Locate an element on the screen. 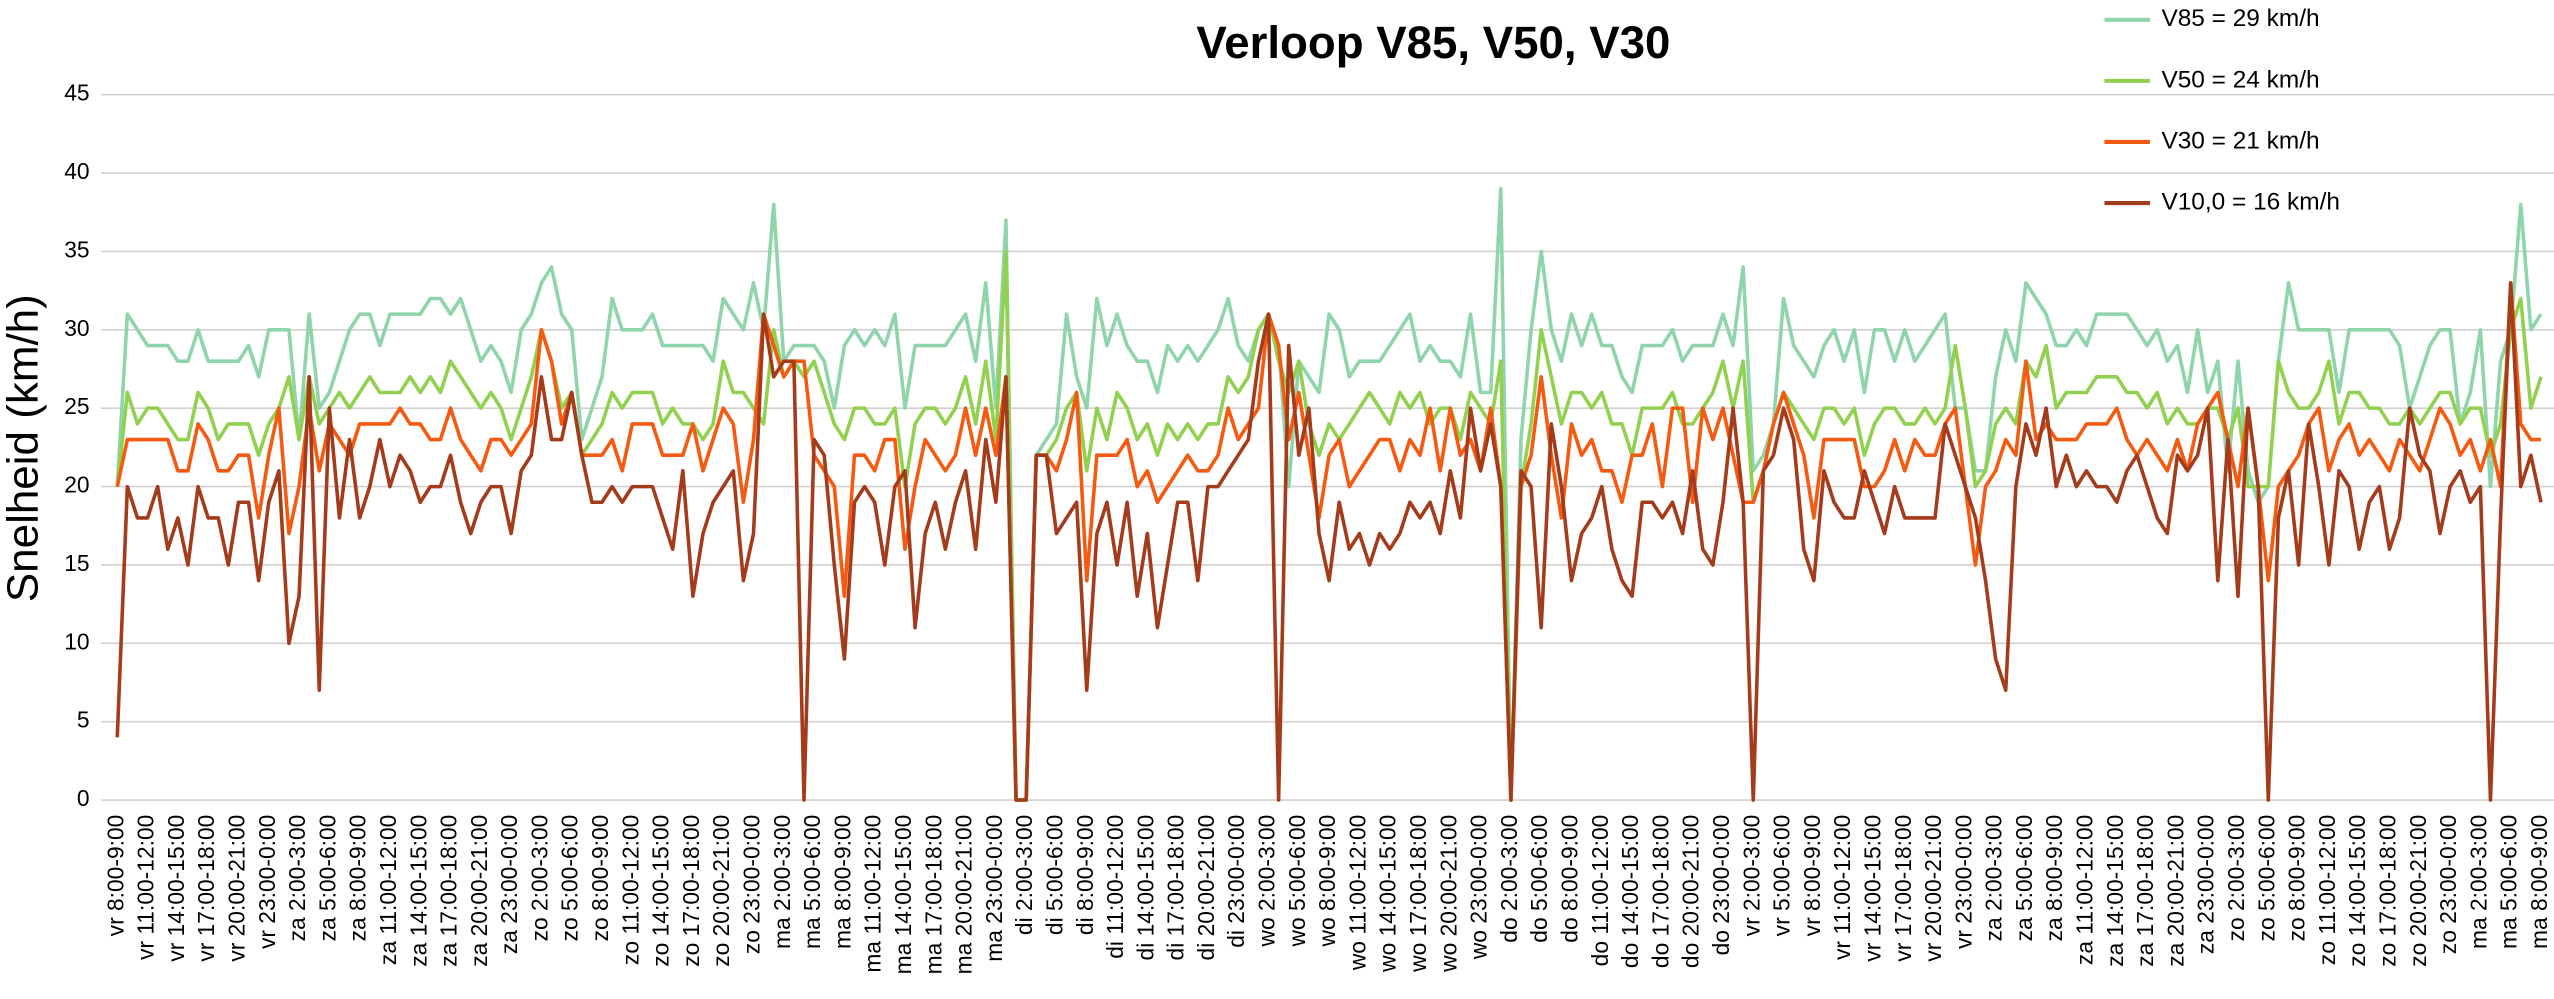 The image size is (2554, 999). x-tick-label: ma 23:00-0:00 is located at coordinates (994, 888).